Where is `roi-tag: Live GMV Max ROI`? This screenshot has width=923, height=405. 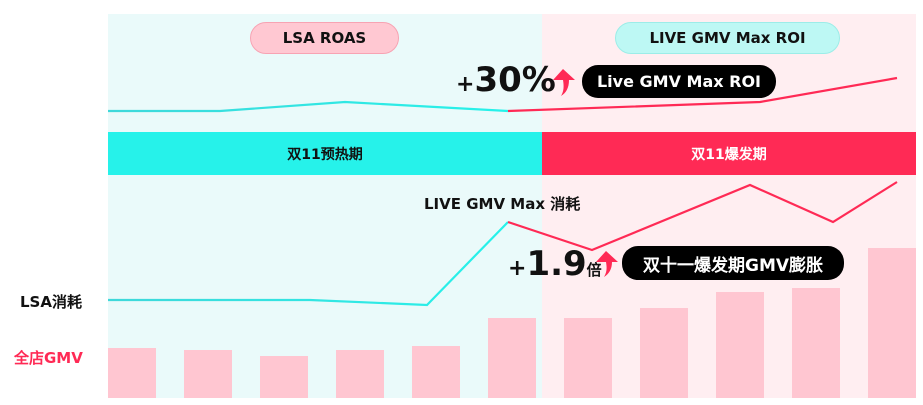
roi-tag: Live GMV Max ROI is located at coordinates (679, 81).